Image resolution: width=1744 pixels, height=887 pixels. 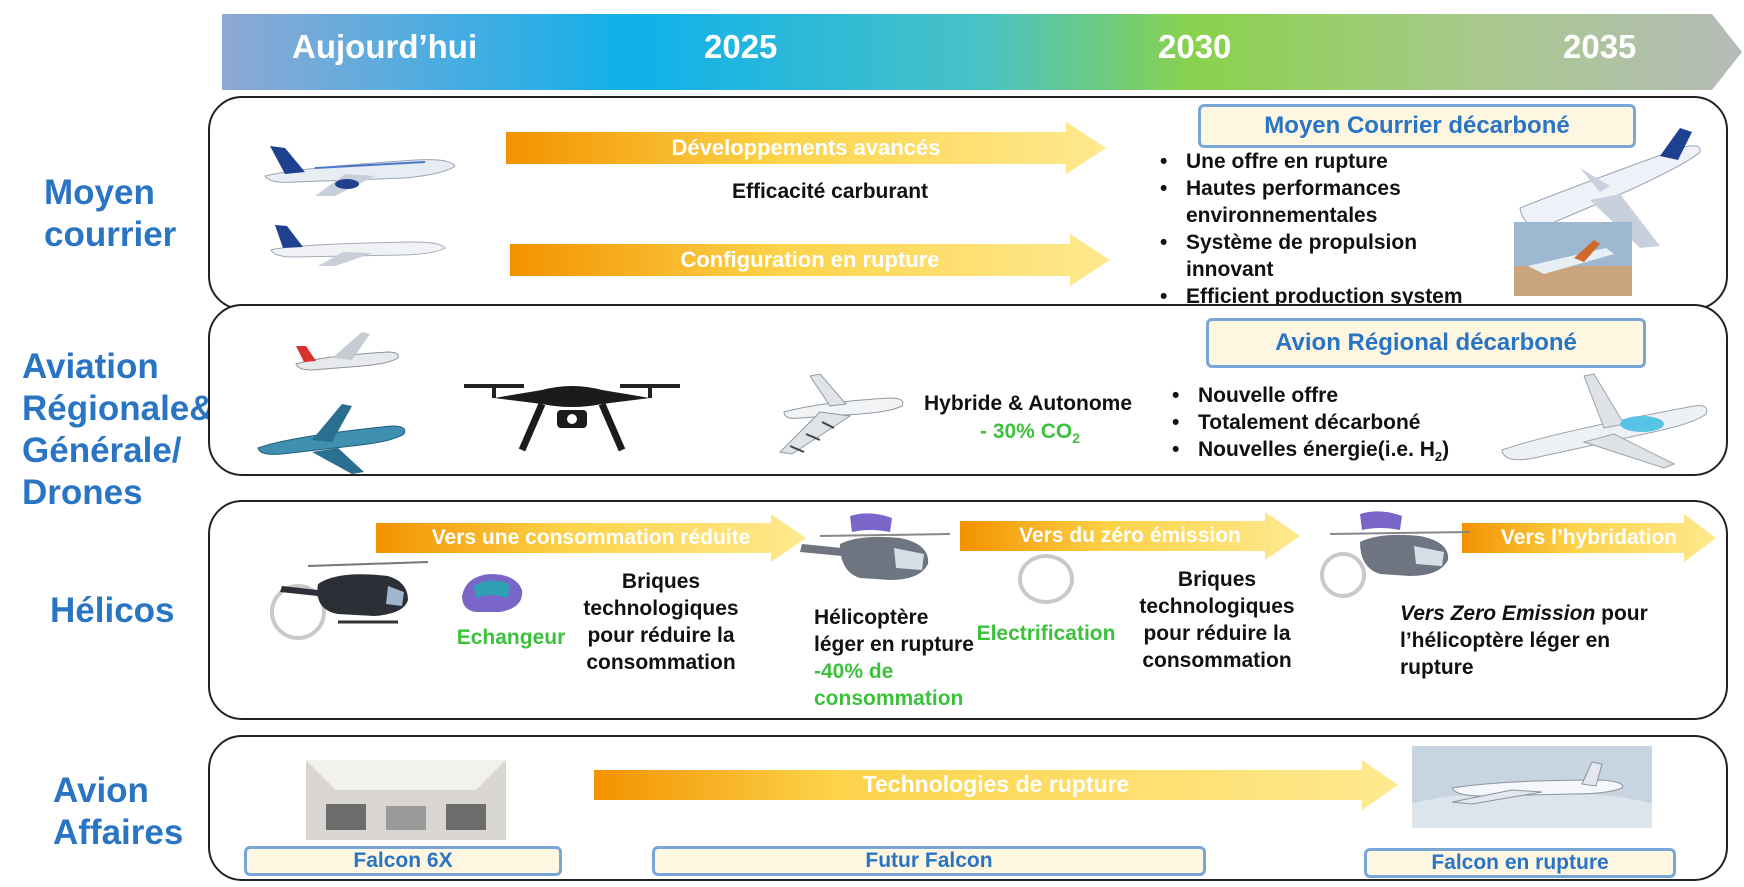 I want to click on arrow-label: Configuration en rupture, so click(x=810, y=259).